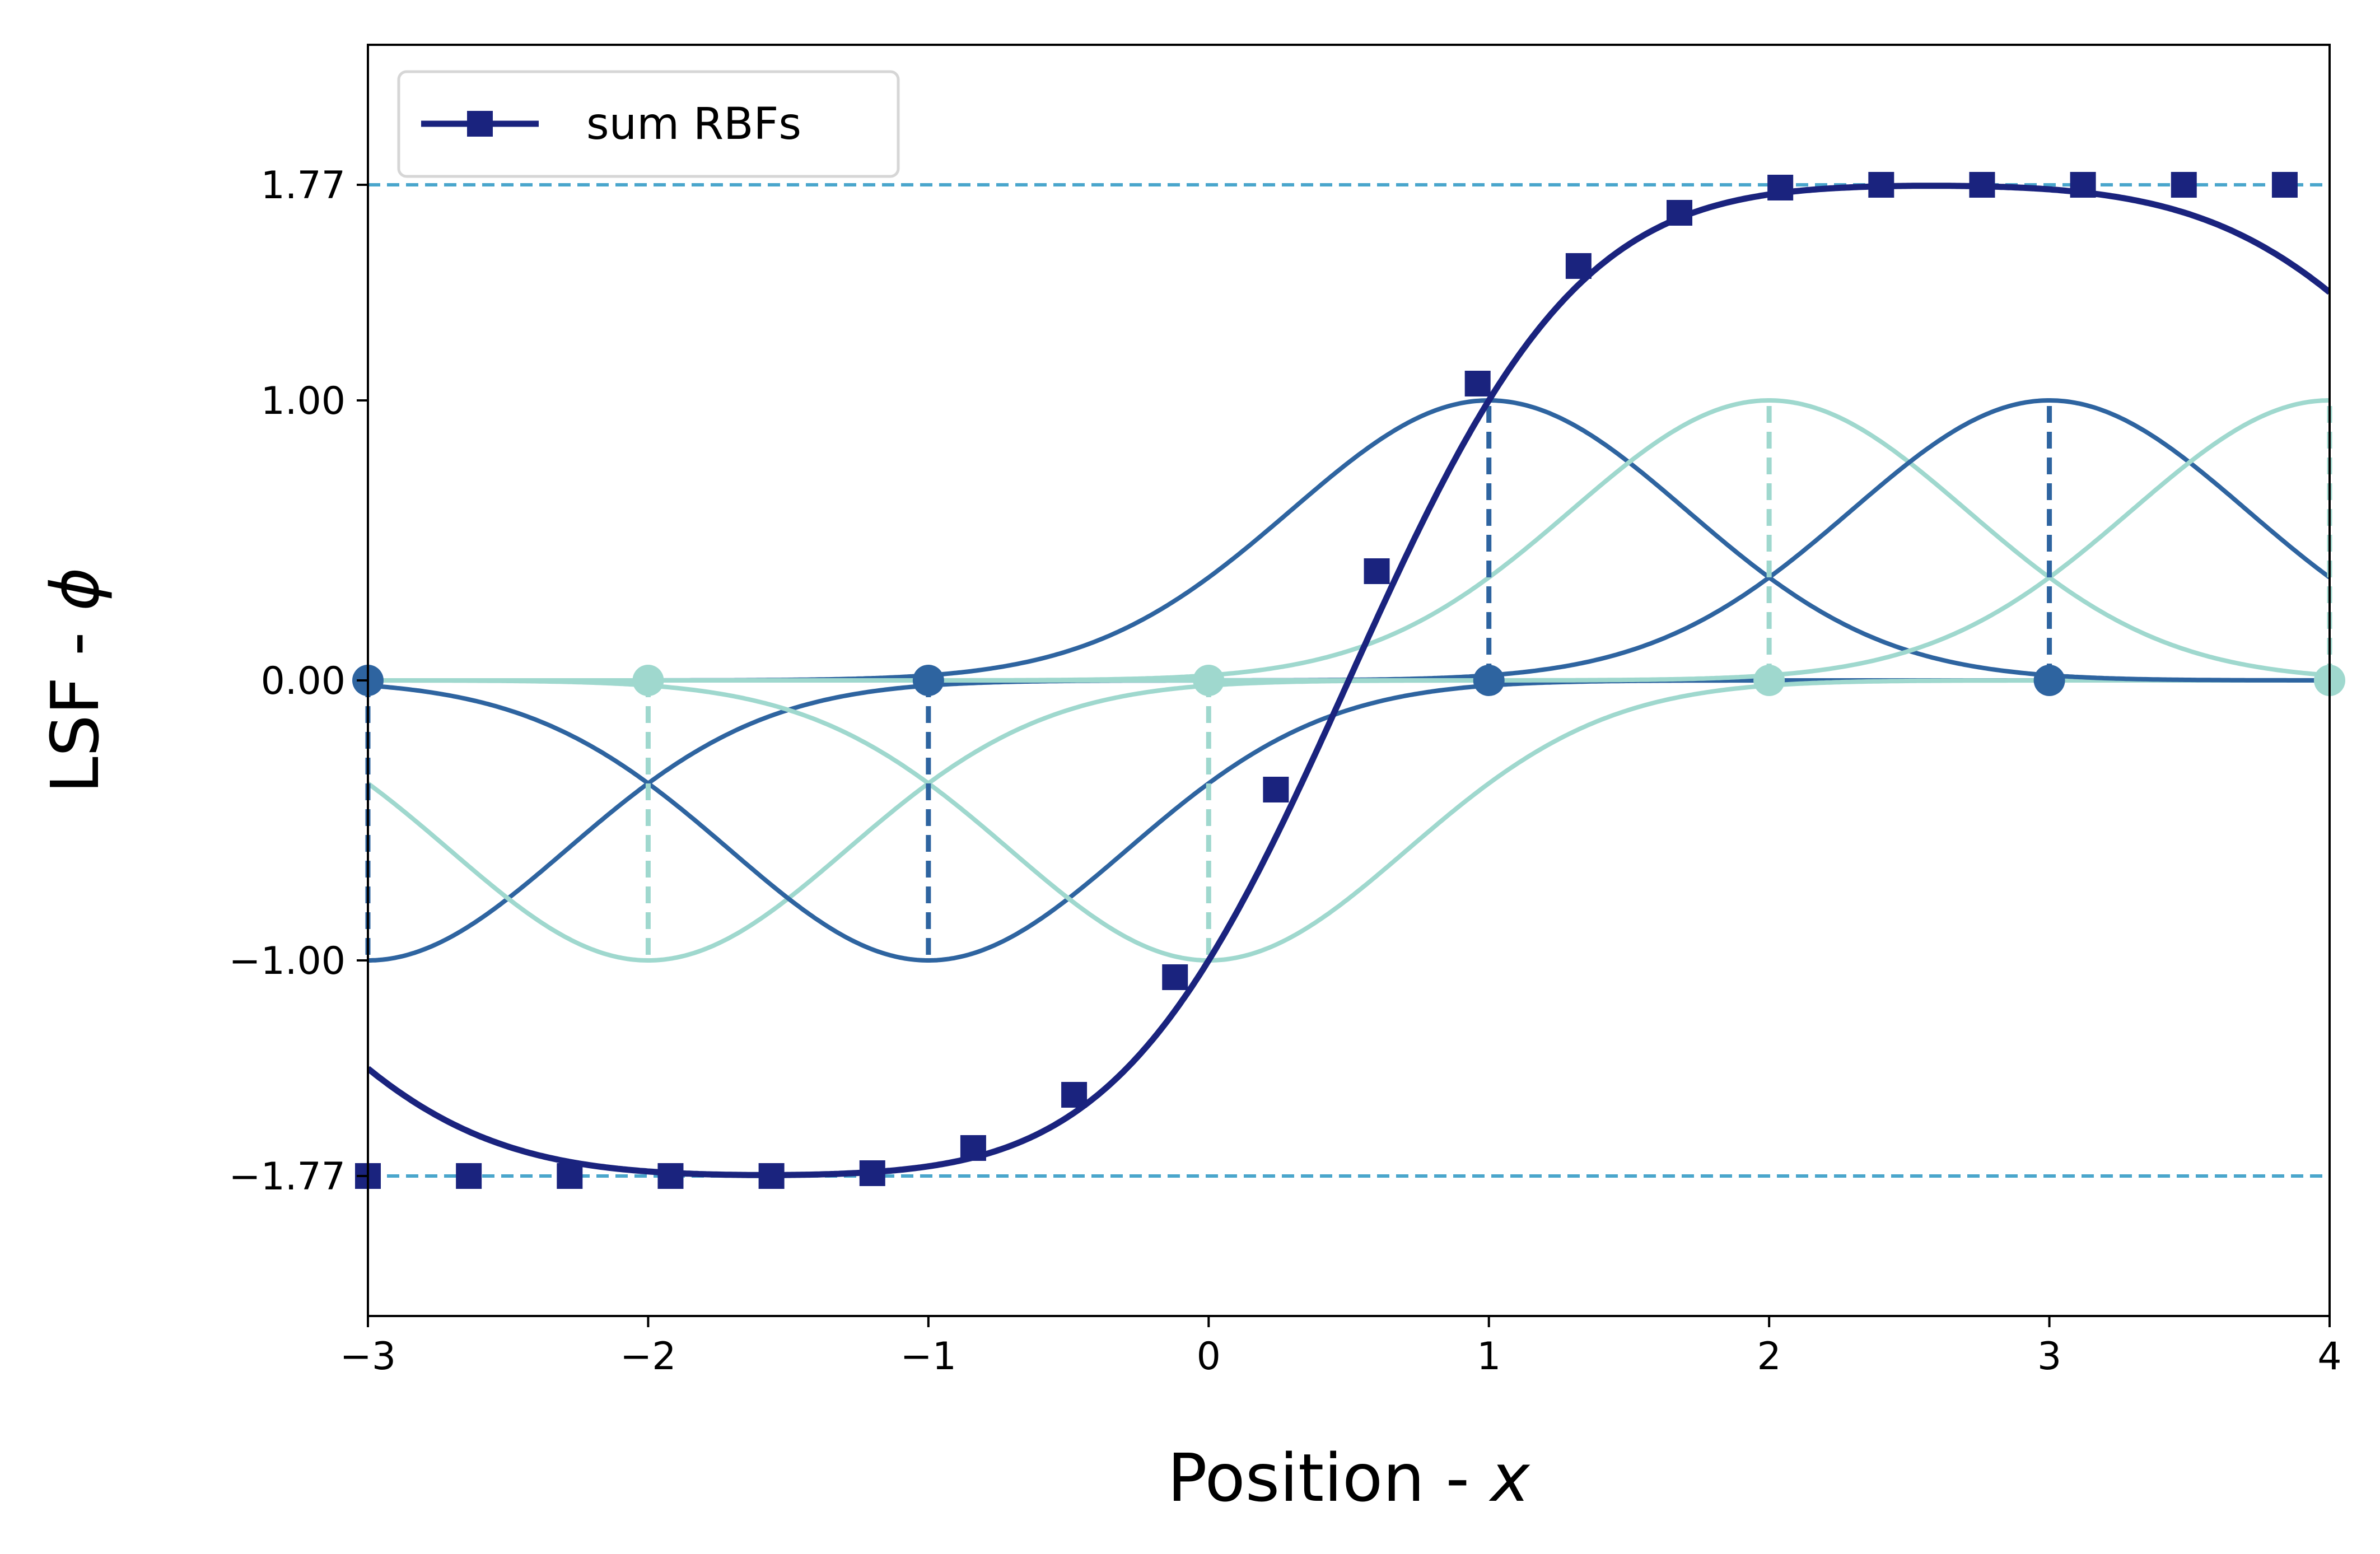 This screenshot has height=1554, width=2380. I want to click on y-axis-label: LSF - ϕ, so click(75, 681).